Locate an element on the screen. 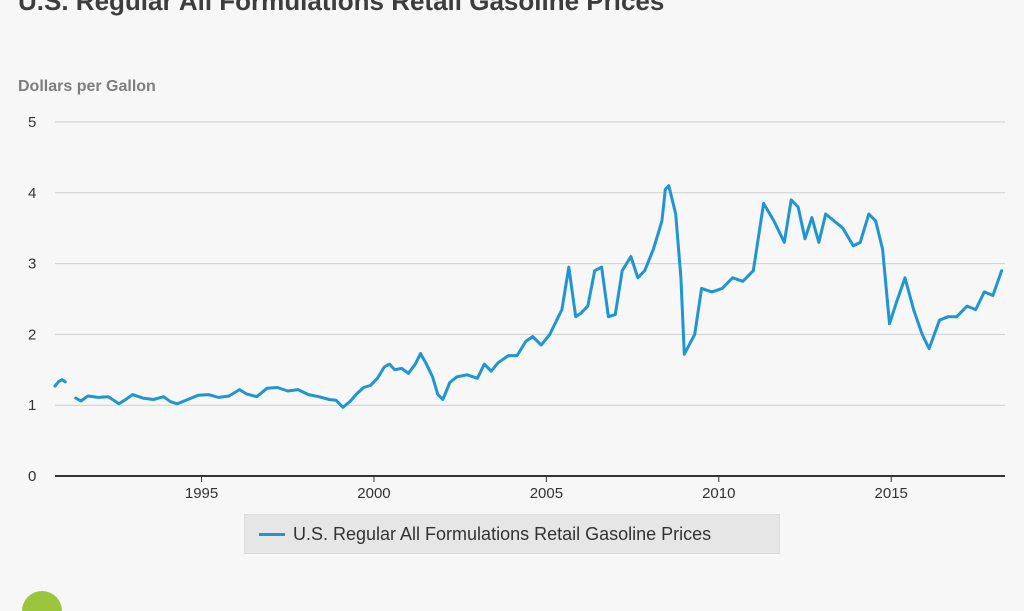  y-tick-label: 1 is located at coordinates (32, 405).